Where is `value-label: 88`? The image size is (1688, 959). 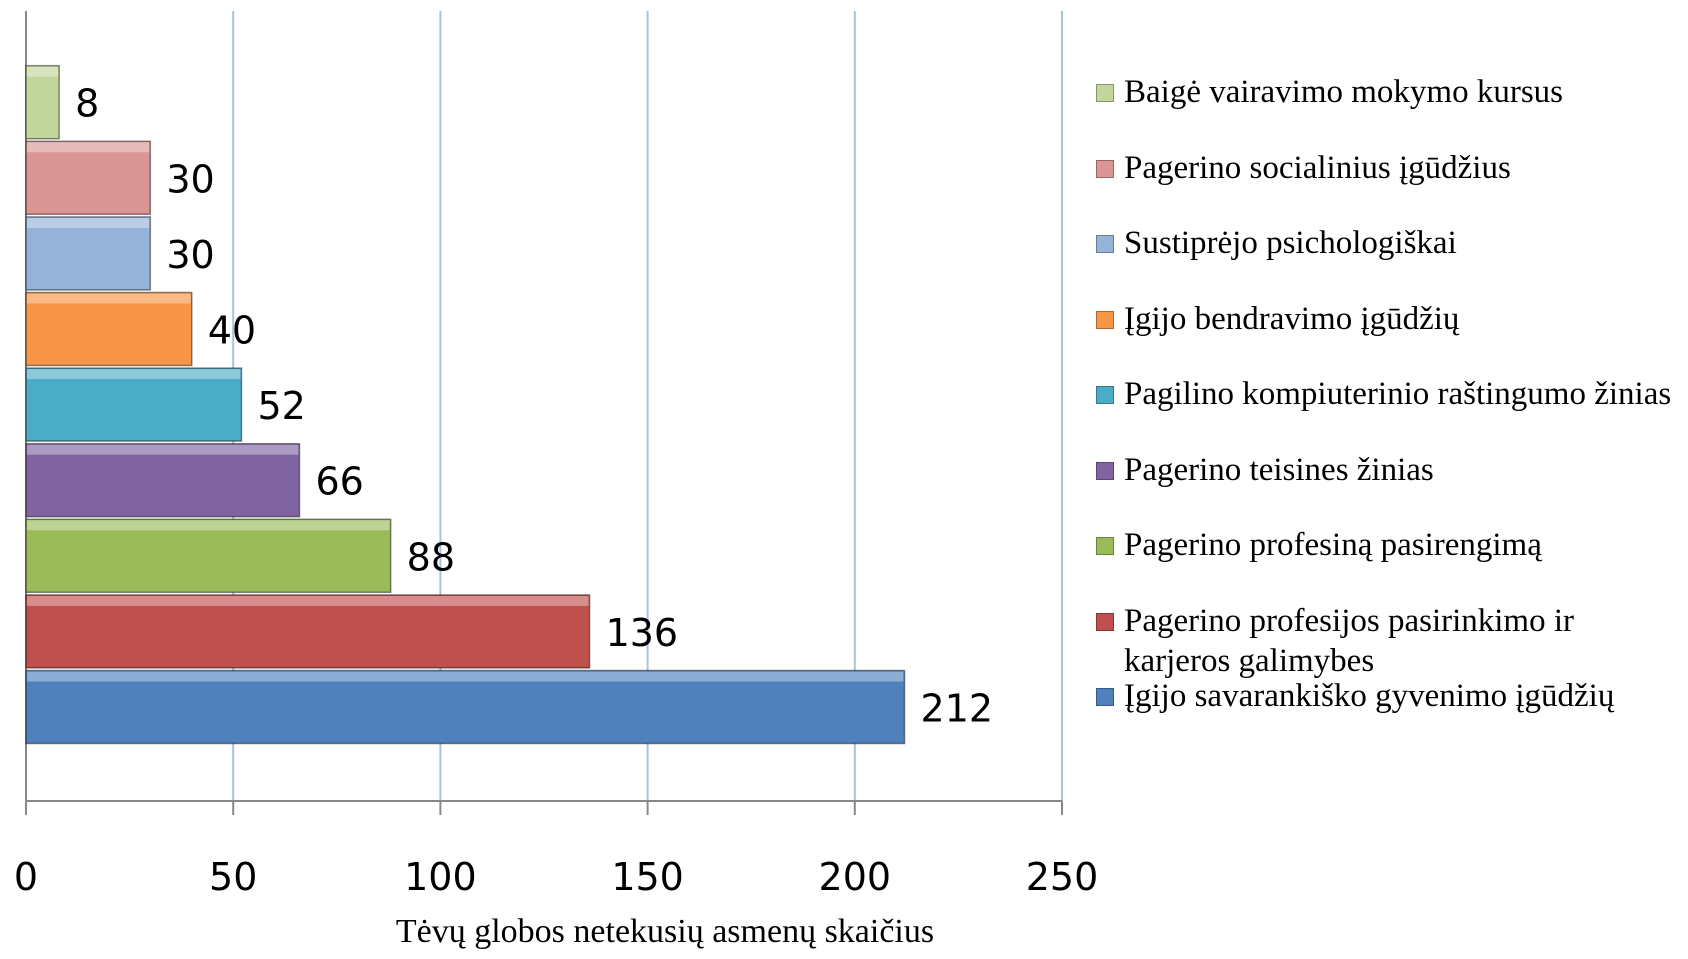 value-label: 88 is located at coordinates (431, 557).